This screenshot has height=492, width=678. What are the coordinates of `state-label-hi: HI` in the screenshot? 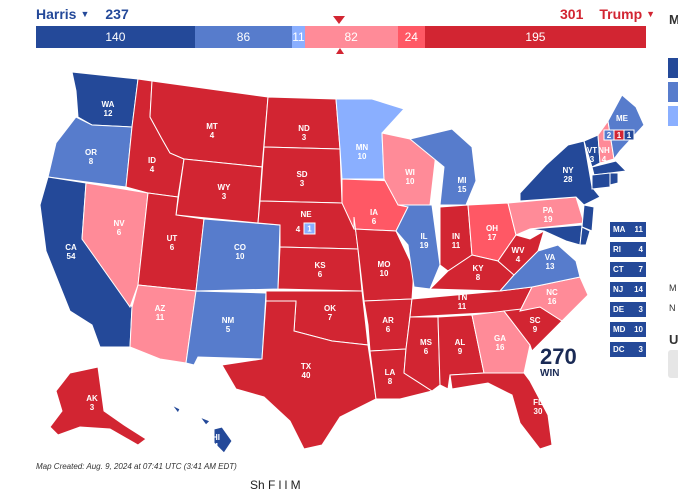 It's located at (216, 437).